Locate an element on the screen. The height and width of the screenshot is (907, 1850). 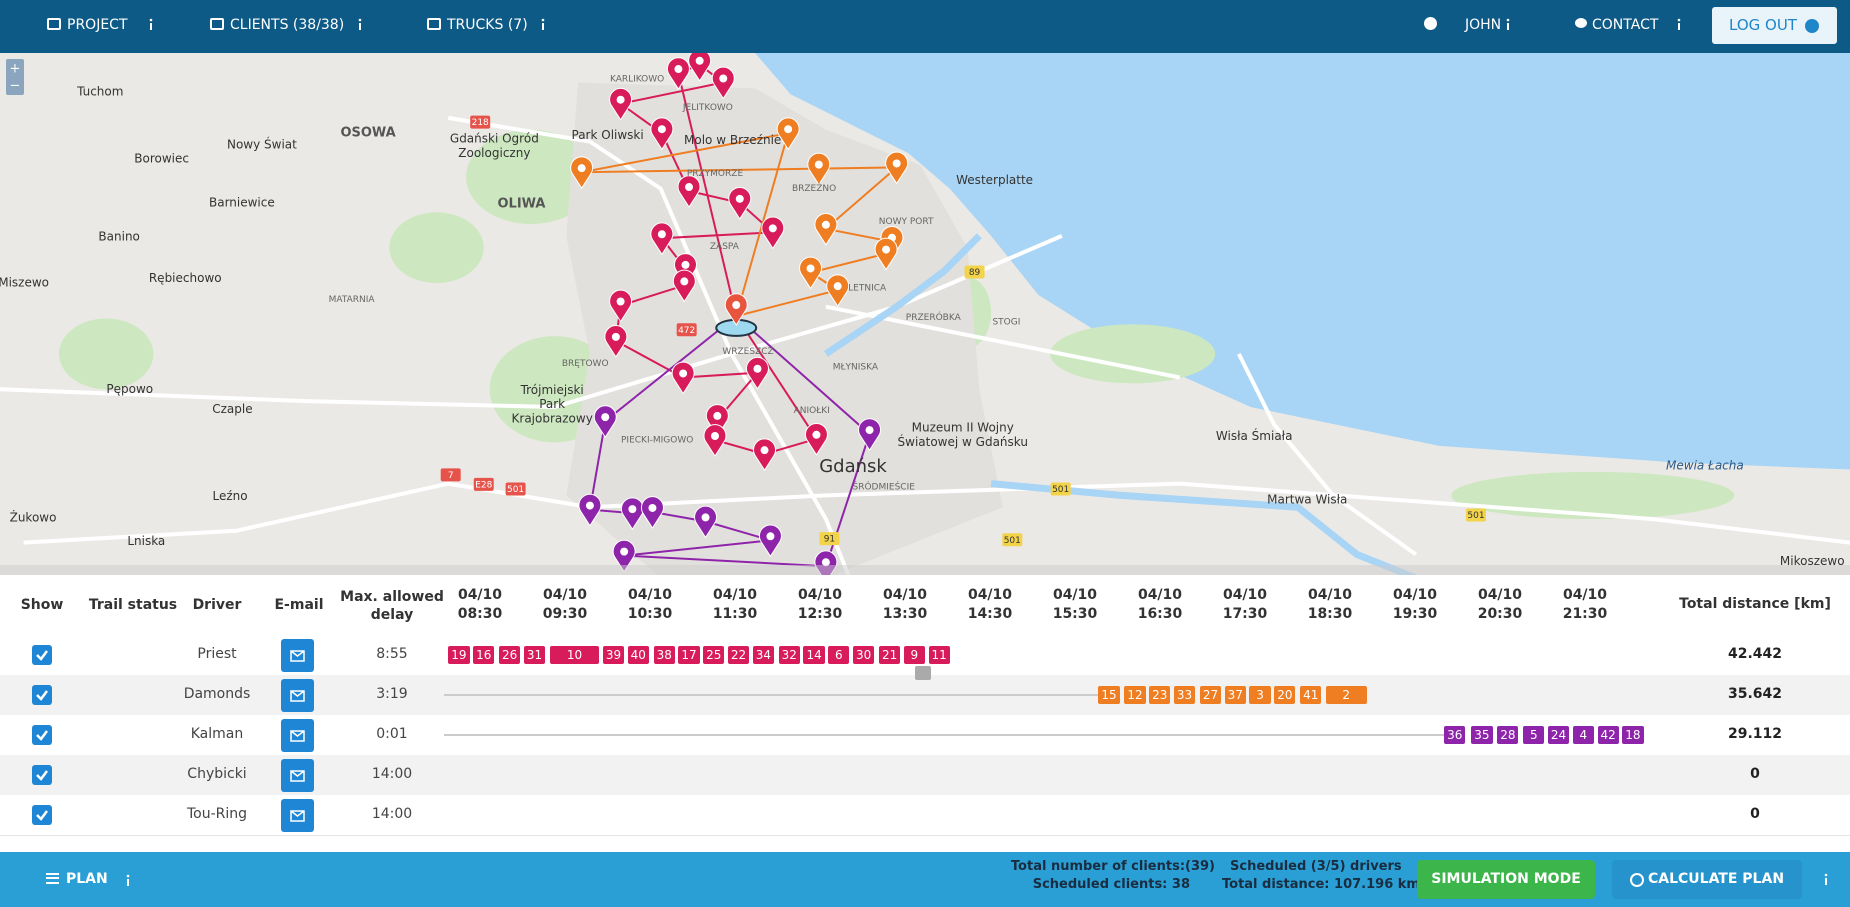
trail-stop: 2 is located at coordinates (1346, 695).